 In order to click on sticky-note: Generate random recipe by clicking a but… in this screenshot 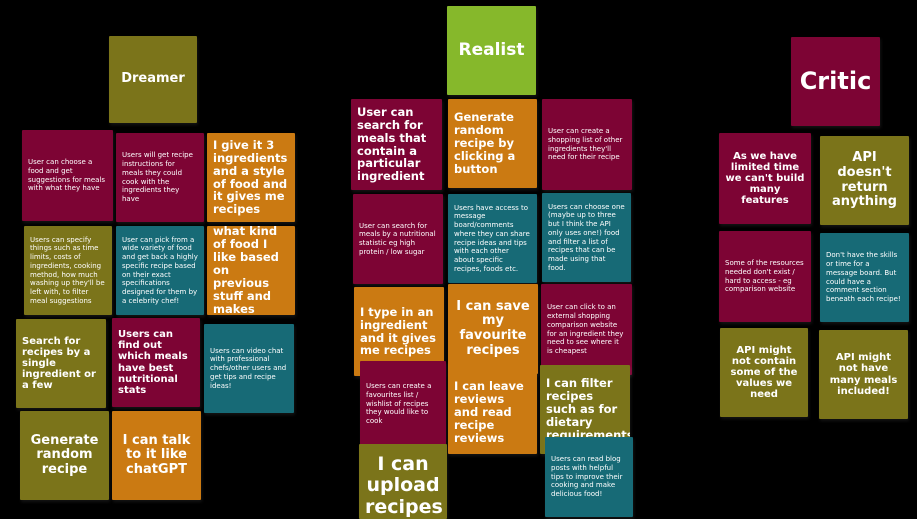, I will do `click(492, 143)`.